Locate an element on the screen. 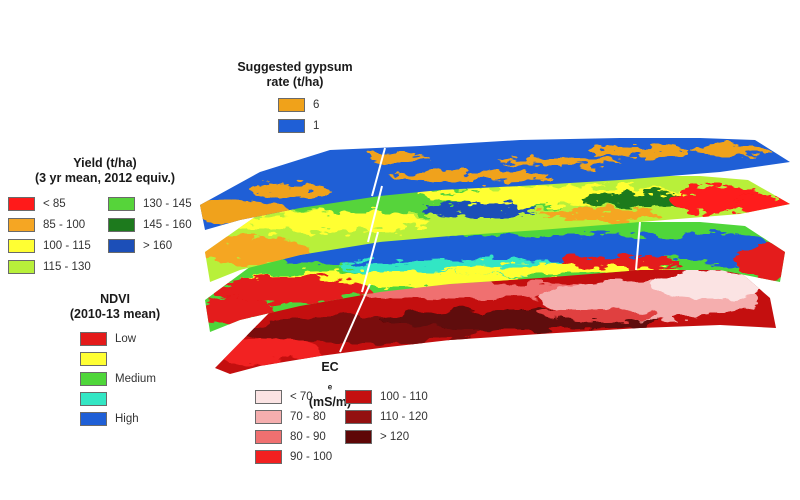 This screenshot has height=500, width=800. ece-legend-item: 90 - 100 is located at coordinates (293, 457).